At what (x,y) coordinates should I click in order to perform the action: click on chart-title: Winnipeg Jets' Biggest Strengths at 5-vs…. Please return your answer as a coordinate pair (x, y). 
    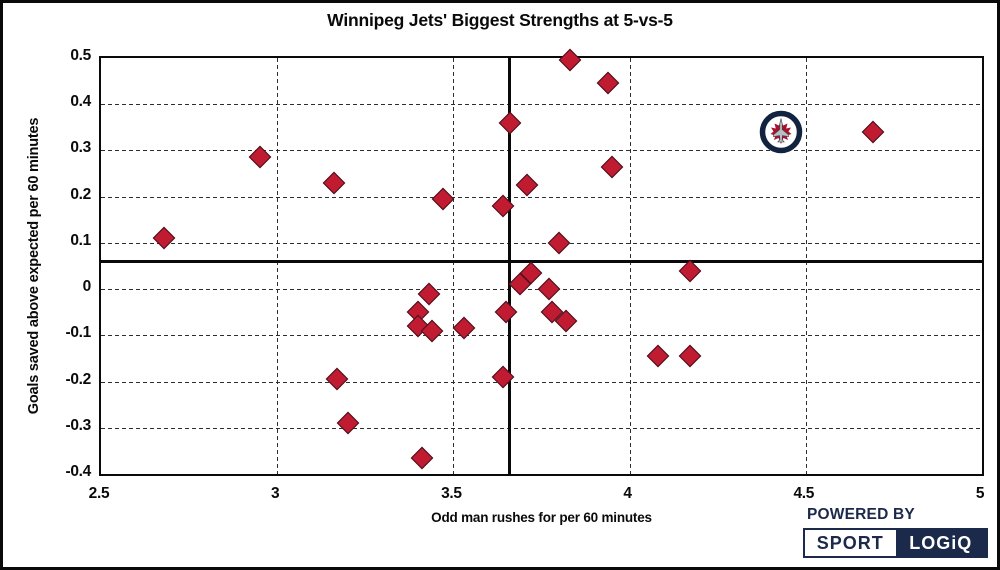
    Looking at the image, I should click on (500, 20).